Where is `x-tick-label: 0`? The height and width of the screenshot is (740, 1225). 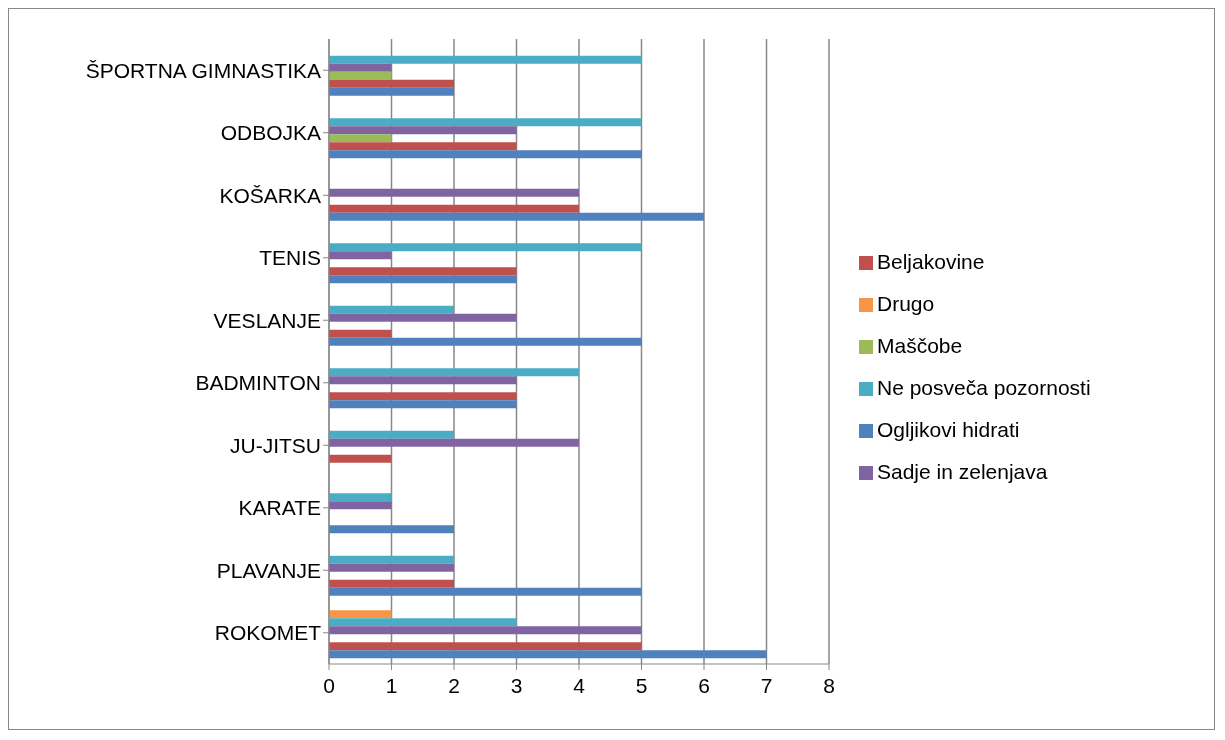
x-tick-label: 0 is located at coordinates (329, 685).